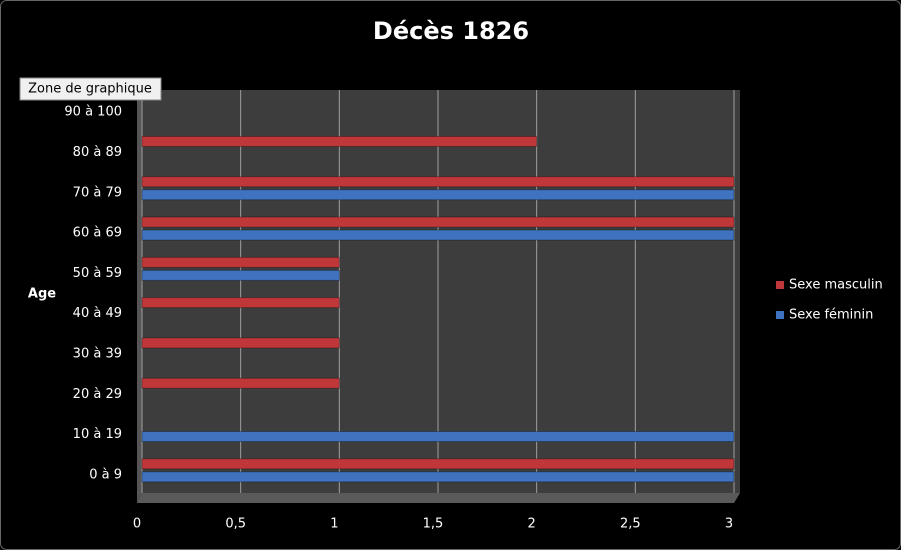  Describe the element at coordinates (836, 285) in the screenshot. I see `legend-label: Sexe masculin` at that location.